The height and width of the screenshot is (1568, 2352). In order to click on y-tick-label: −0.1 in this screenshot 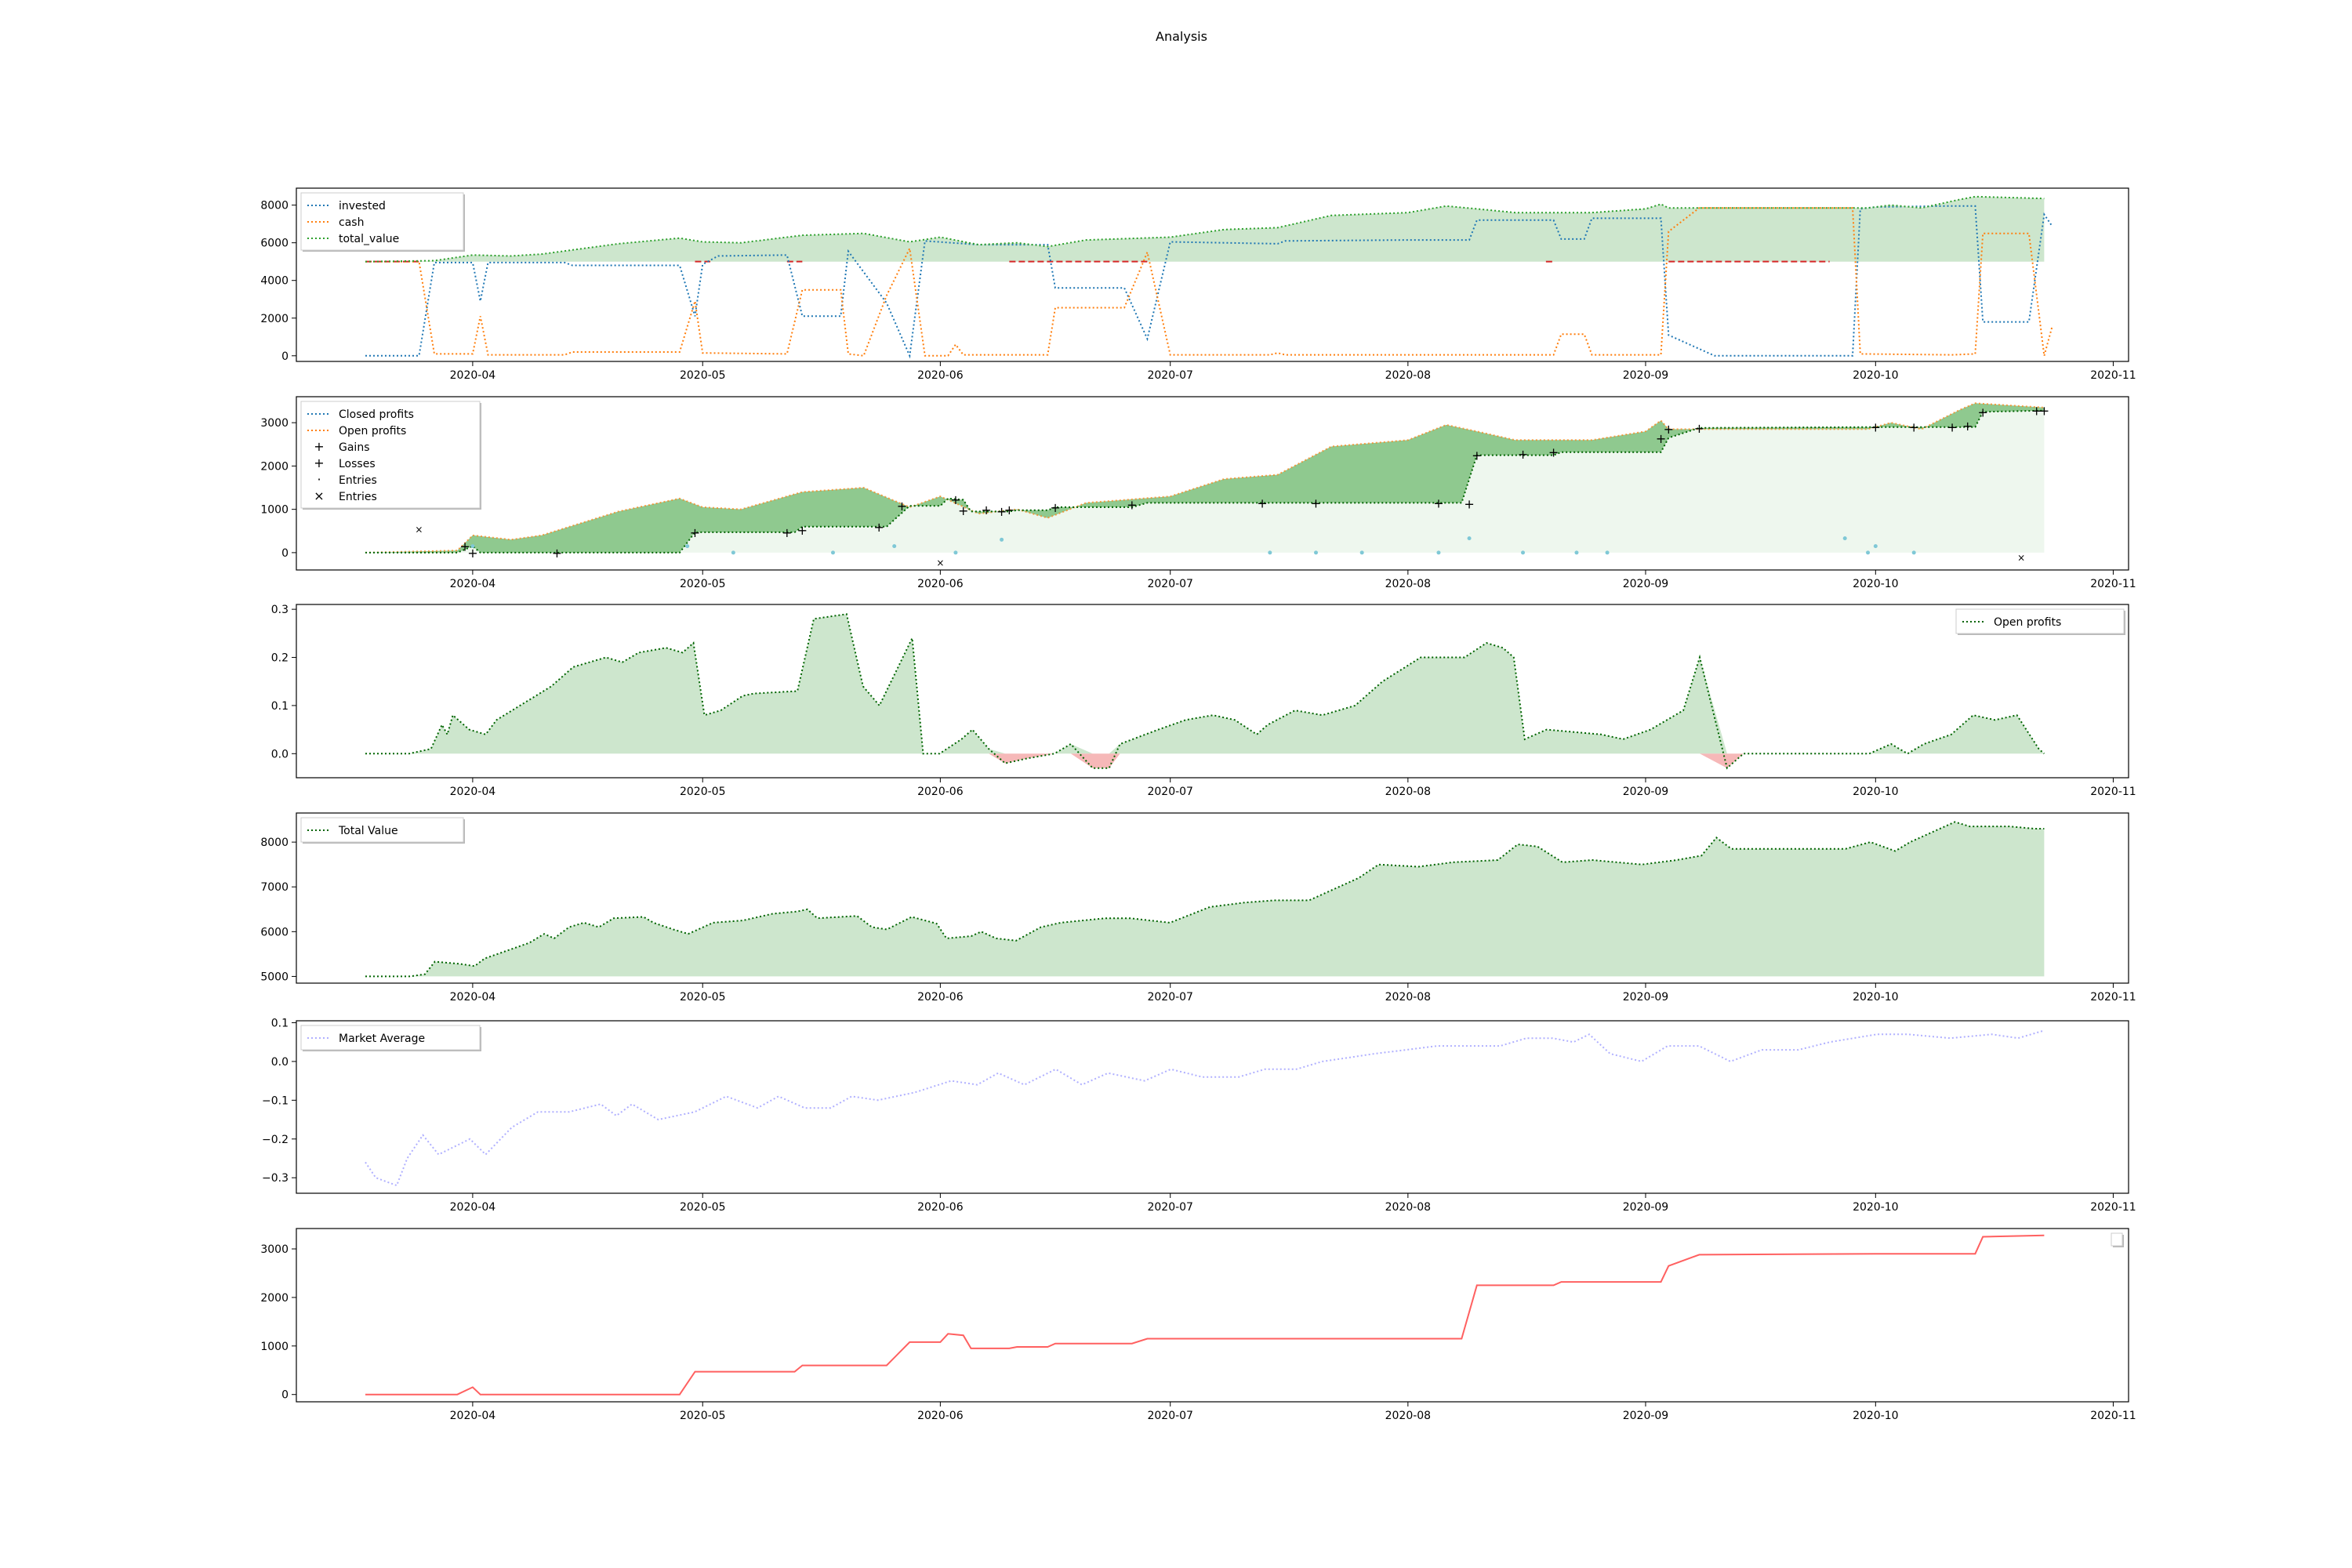, I will do `click(275, 1100)`.